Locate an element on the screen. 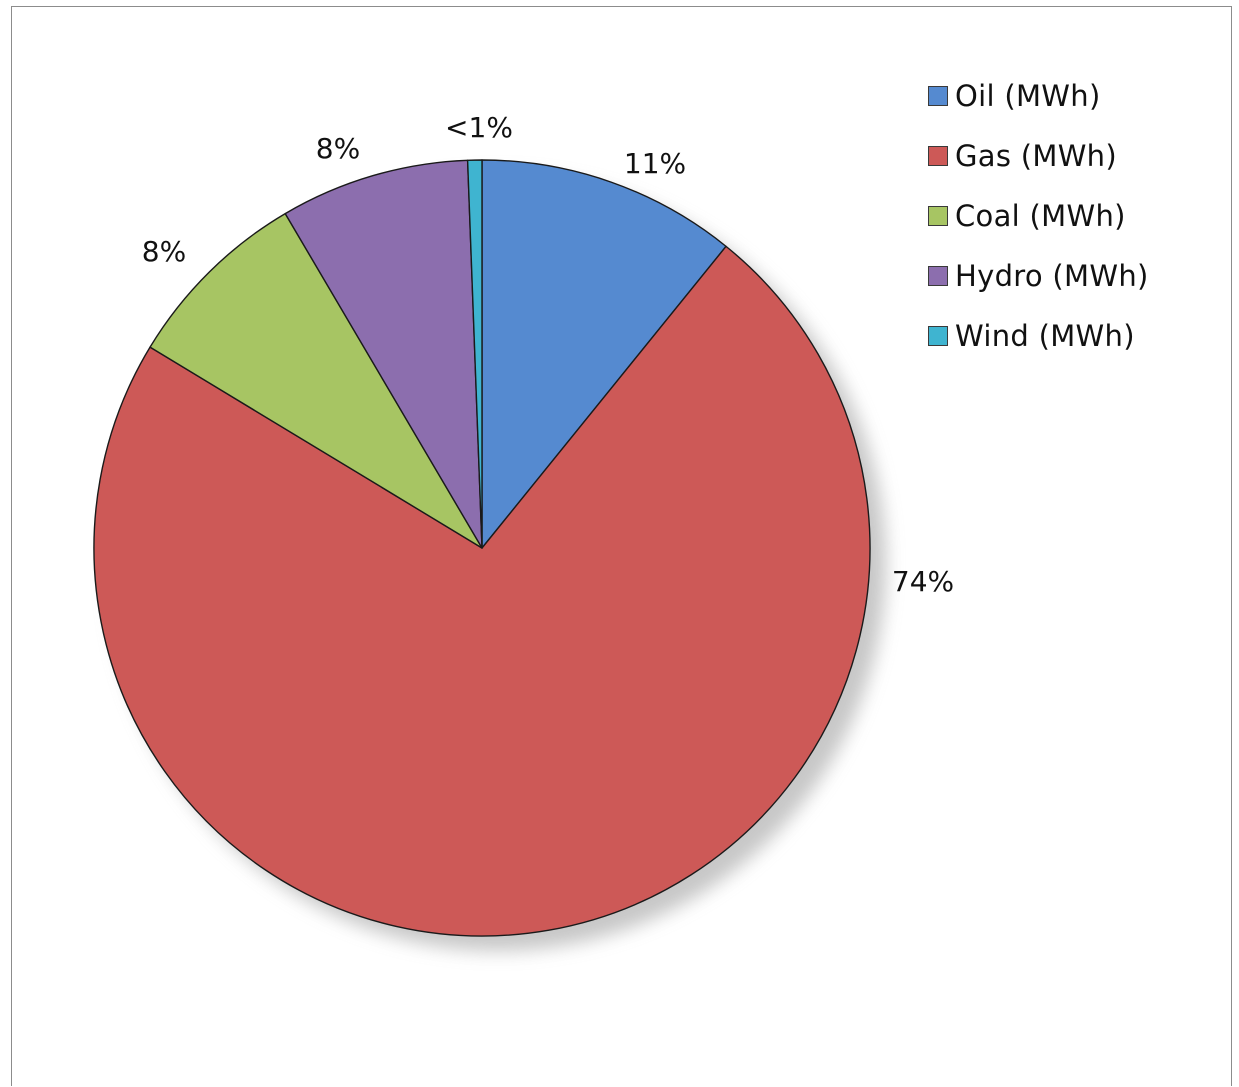 Image resolution: width=1239 pixels, height=1087 pixels. legend-label-wind: Wind (MWh) is located at coordinates (1045, 336).